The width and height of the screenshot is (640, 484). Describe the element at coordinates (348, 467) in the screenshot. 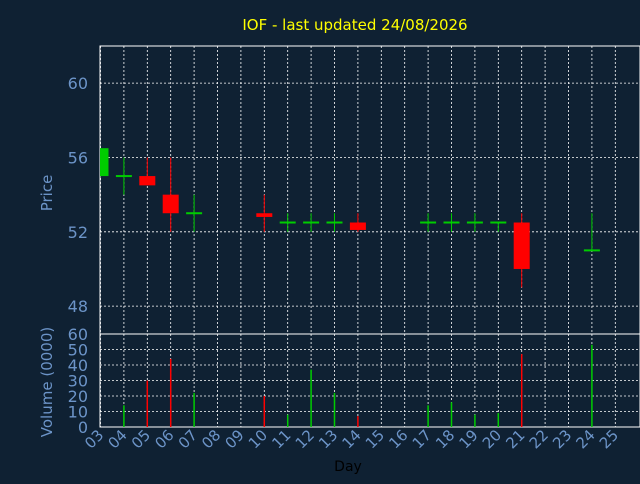

I see `x-axis-label: Day` at that location.